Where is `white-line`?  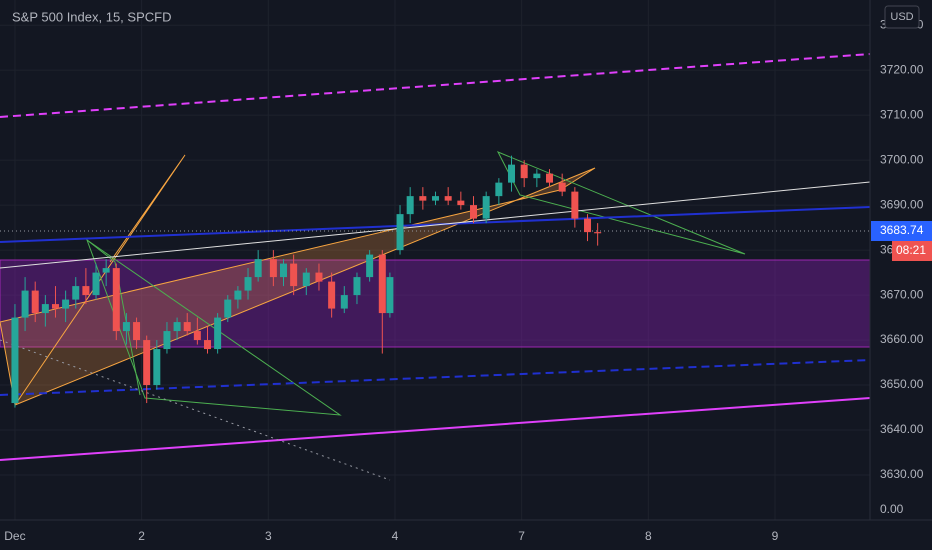
white-line is located at coordinates (435, 225).